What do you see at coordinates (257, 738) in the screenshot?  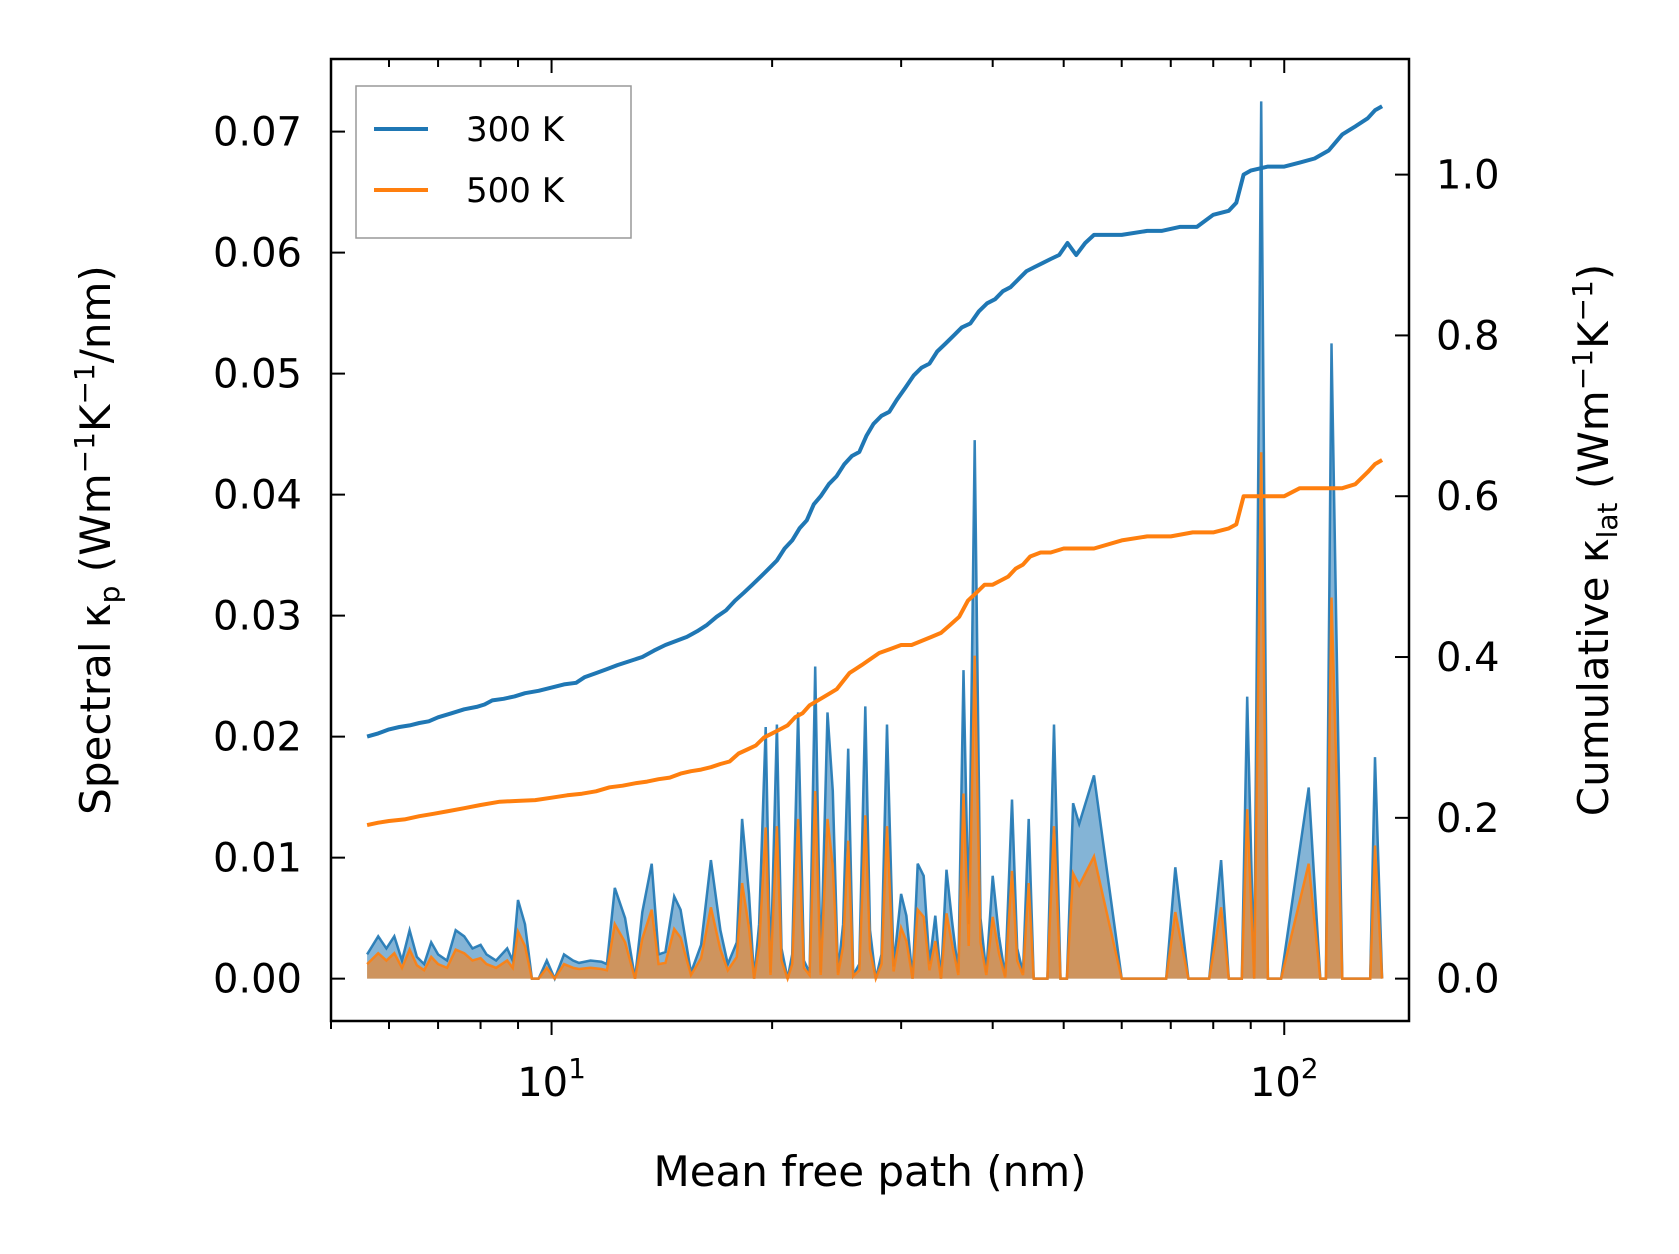 I see `y-left-tick-label: 0.02` at bounding box center [257, 738].